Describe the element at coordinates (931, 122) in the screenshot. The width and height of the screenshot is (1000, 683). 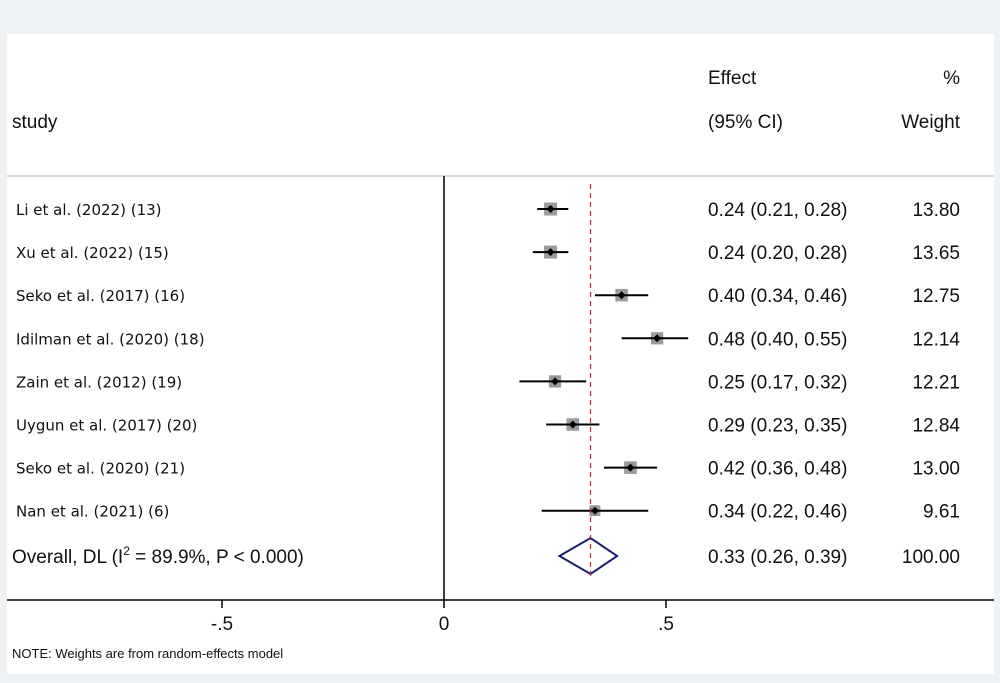
I see `header-weight: Weight` at that location.